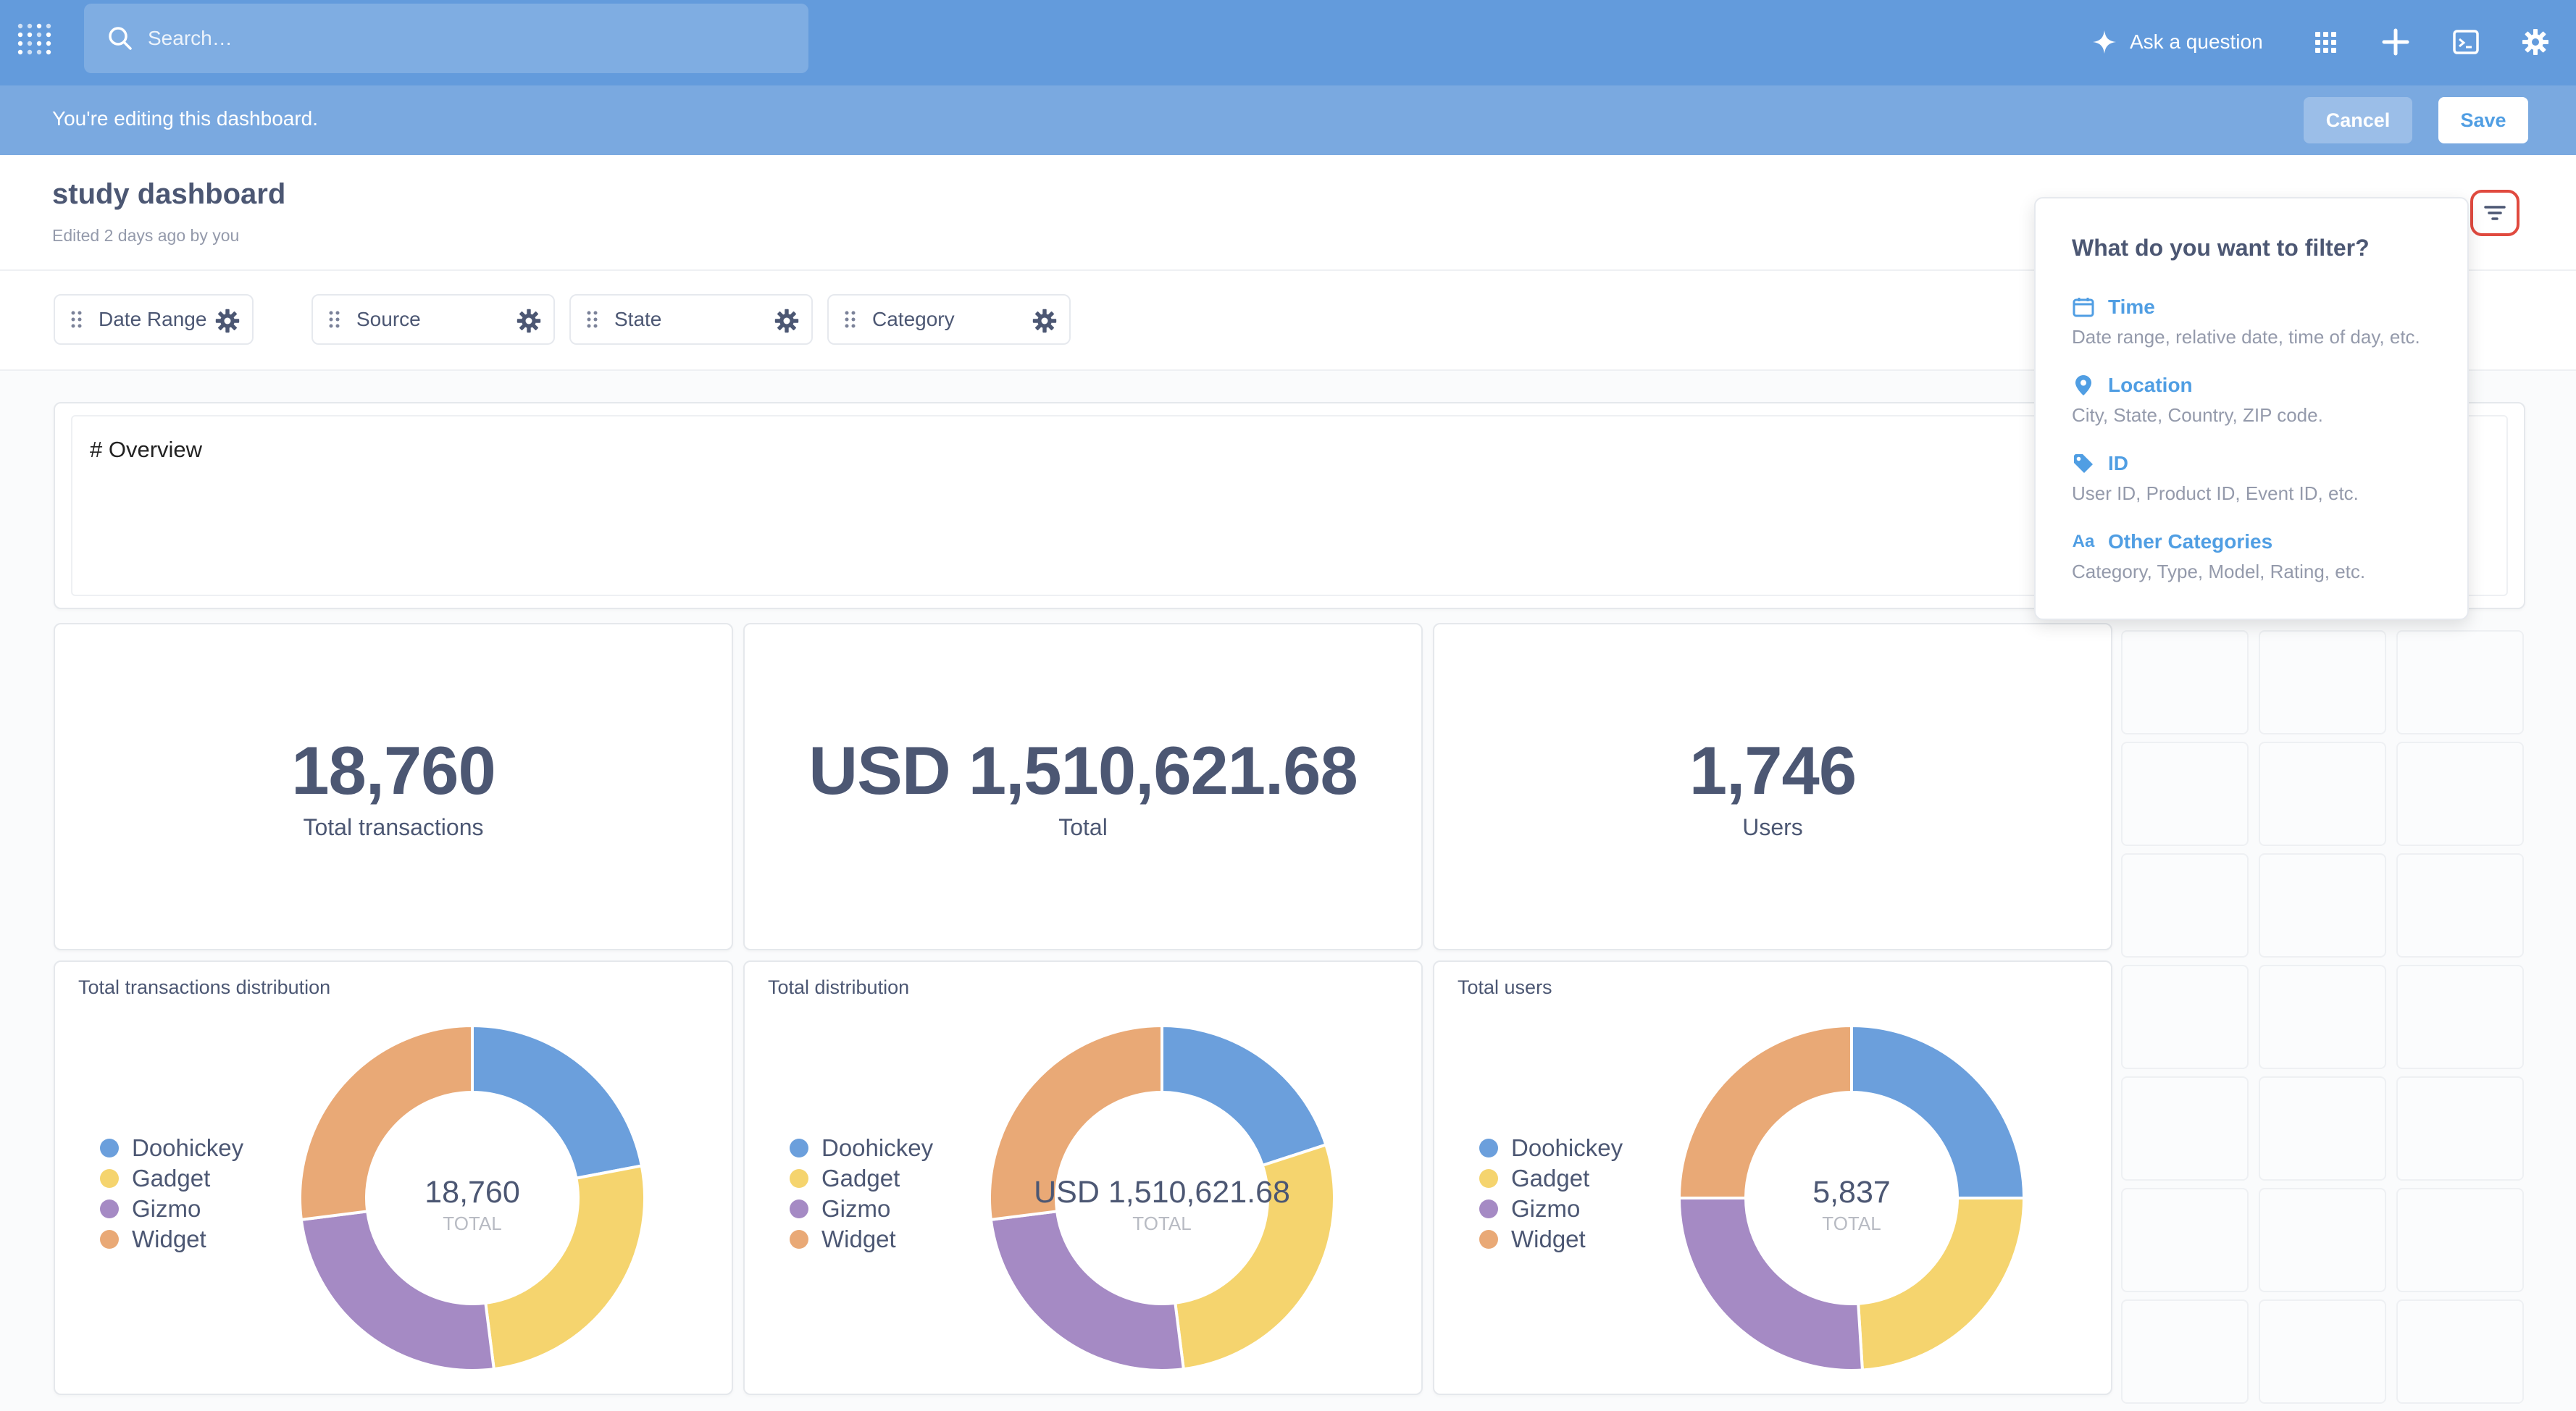 This screenshot has height=1411, width=2576. I want to click on filter-widget-state: State, so click(691, 320).